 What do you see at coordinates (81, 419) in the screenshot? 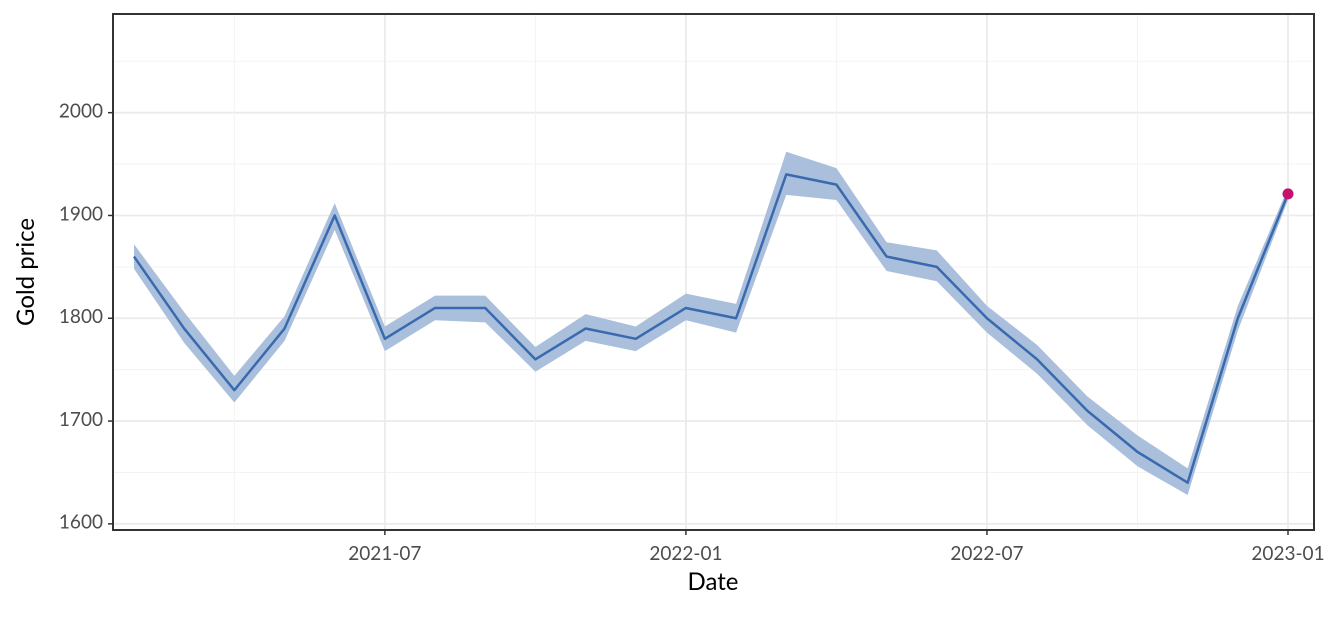
I see `y-tick-label: 1700` at bounding box center [81, 419].